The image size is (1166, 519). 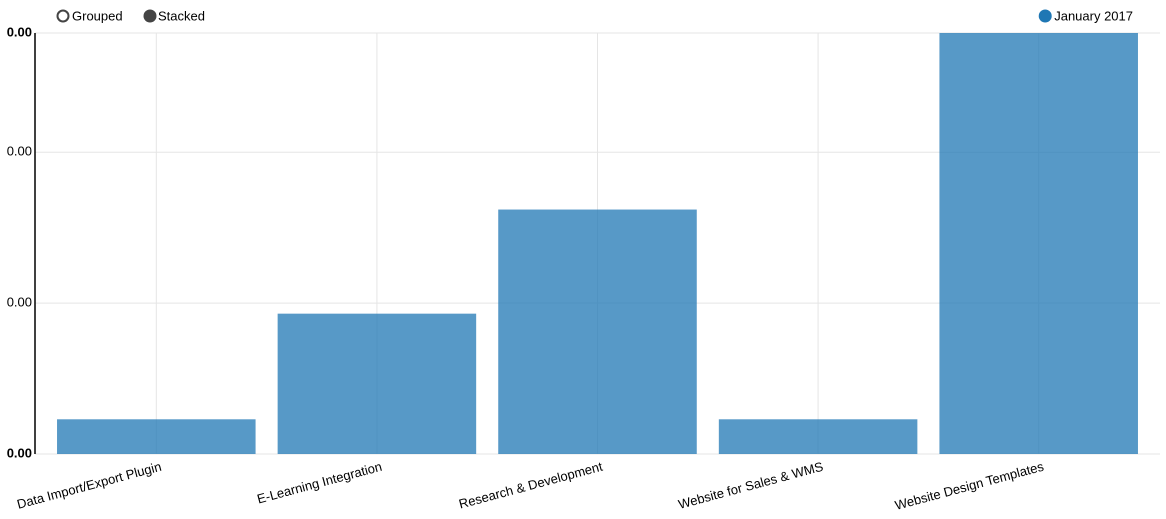 I want to click on x-tick-label: Website Design Templates, so click(x=969, y=486).